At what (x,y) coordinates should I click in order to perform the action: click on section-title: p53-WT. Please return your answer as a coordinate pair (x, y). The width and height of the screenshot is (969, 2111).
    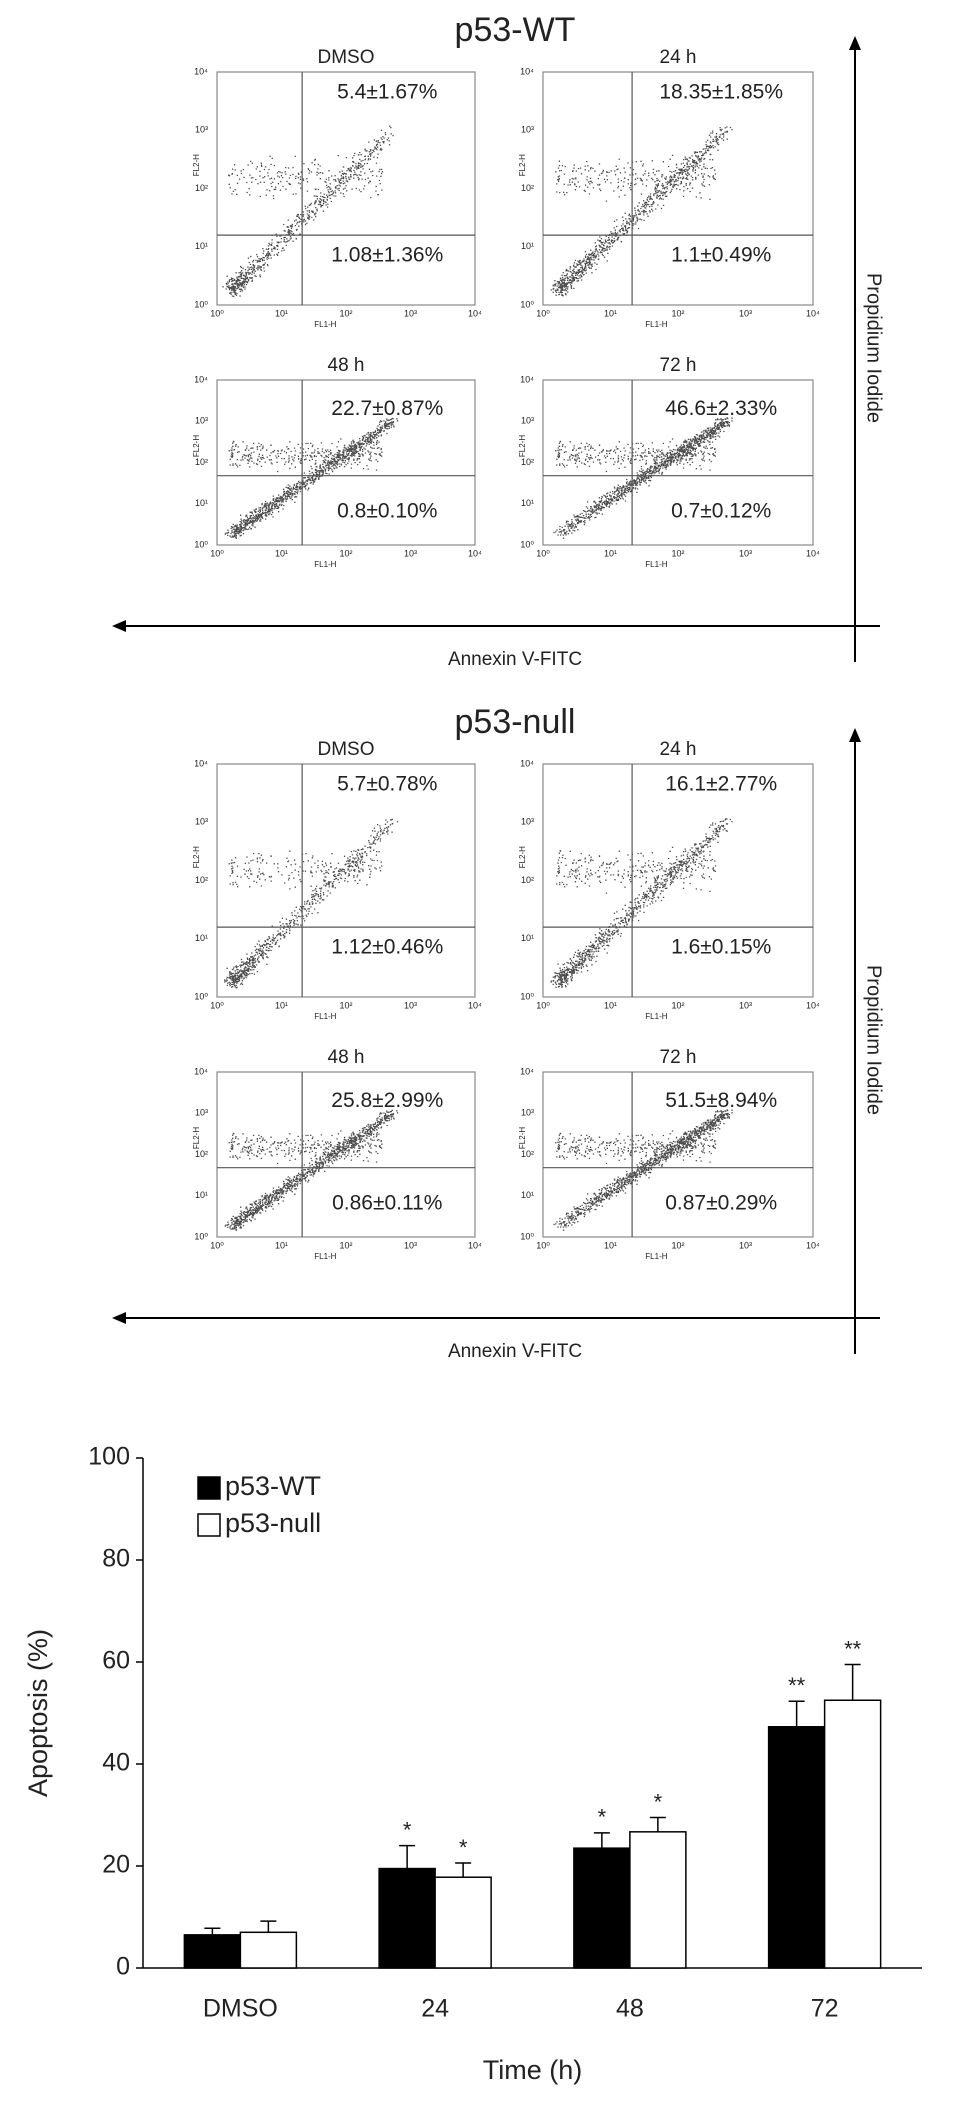
    Looking at the image, I should click on (515, 30).